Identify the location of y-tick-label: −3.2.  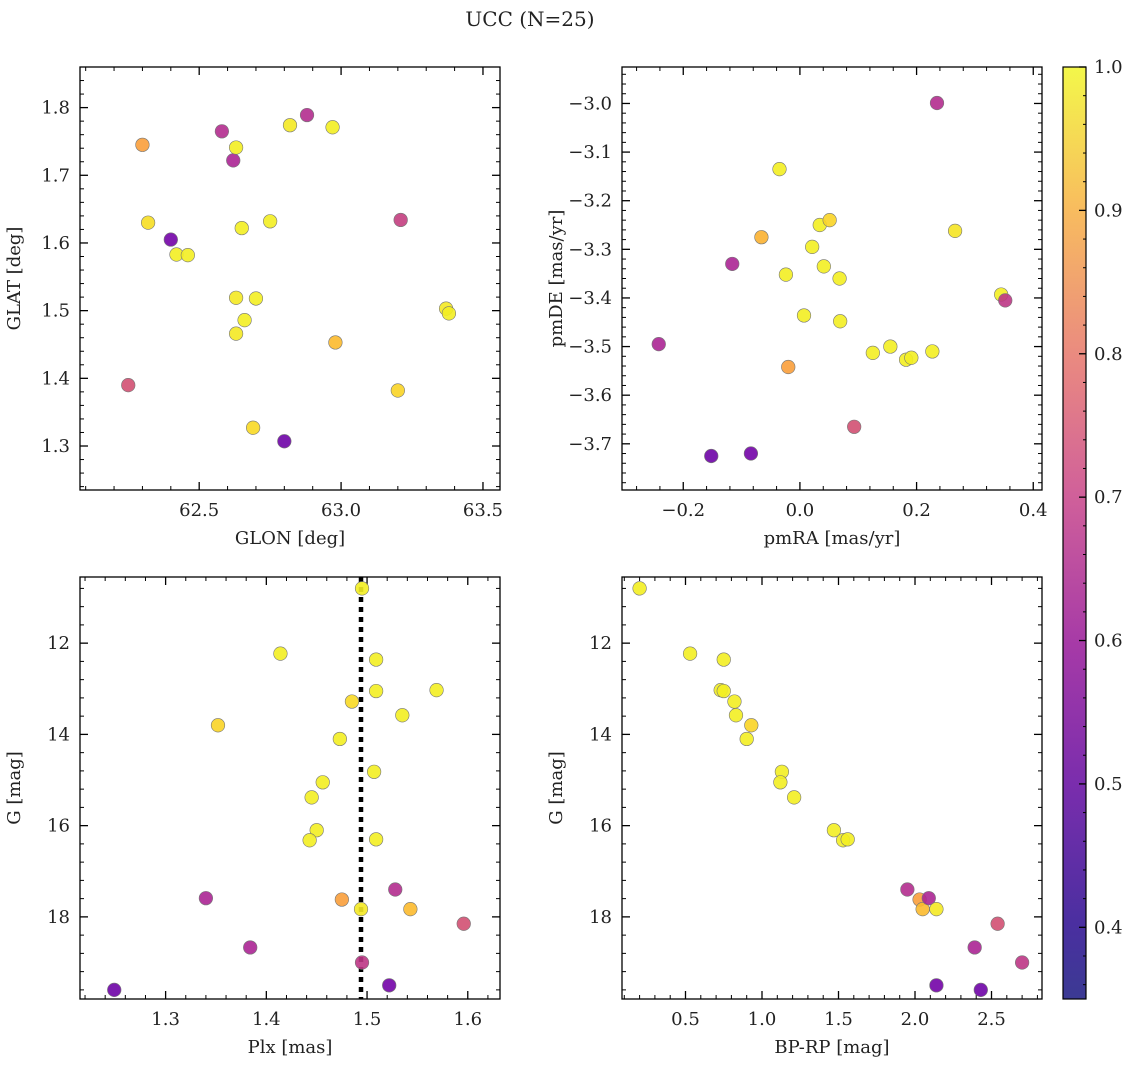
(590, 201).